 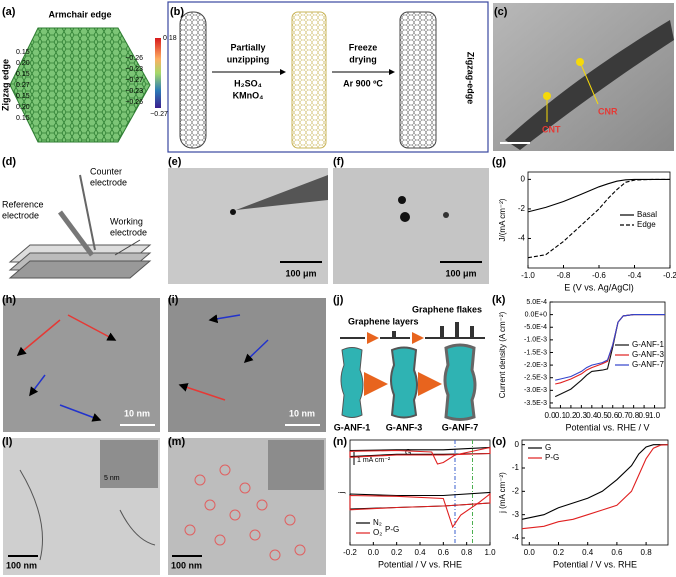 I want to click on electrode-label: electrode, so click(x=128, y=232).